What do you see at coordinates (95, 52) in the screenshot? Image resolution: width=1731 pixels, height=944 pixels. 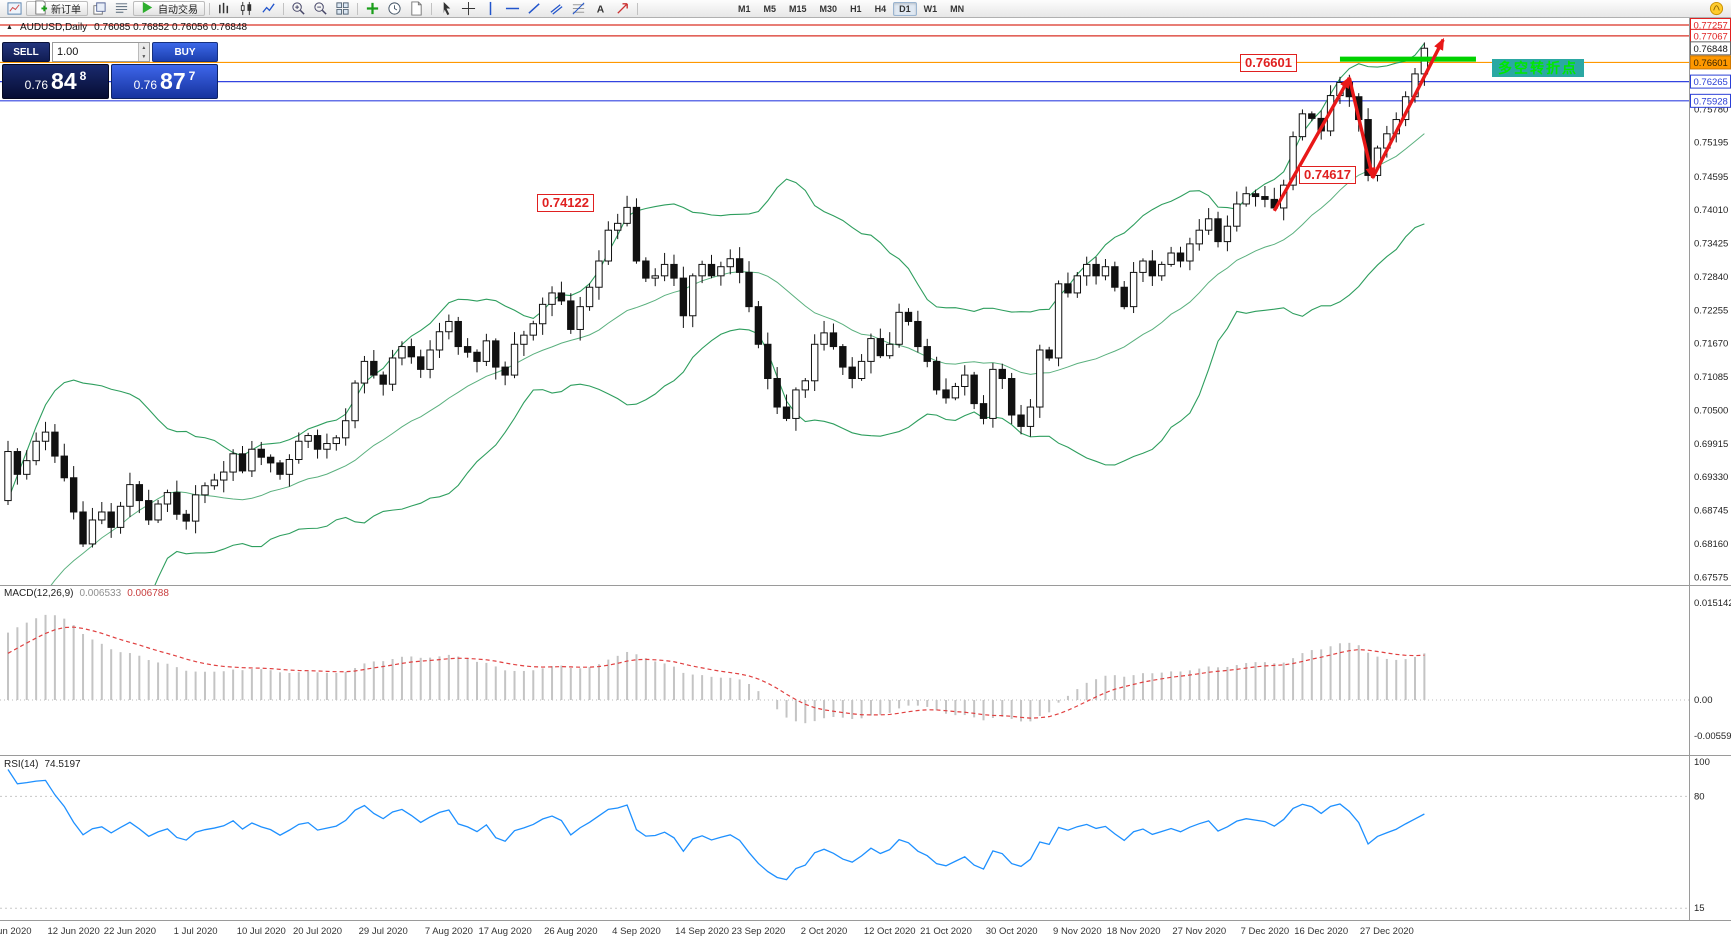 I see `volume-input` at bounding box center [95, 52].